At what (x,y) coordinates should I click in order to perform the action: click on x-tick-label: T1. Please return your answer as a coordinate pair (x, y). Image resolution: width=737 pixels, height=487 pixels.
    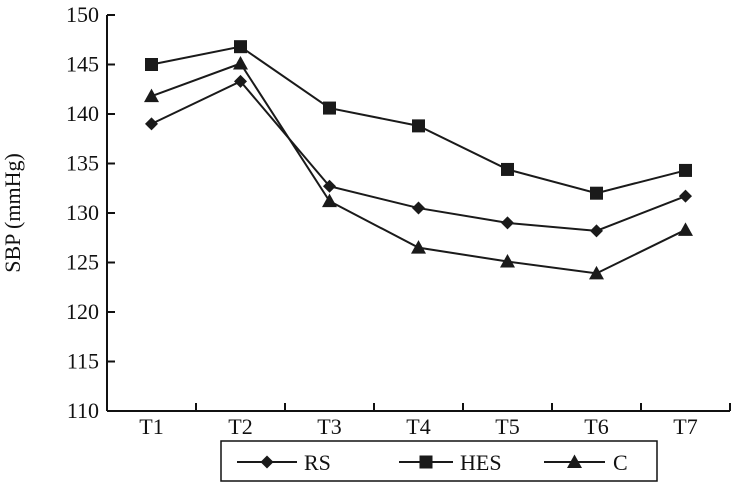
    Looking at the image, I should click on (151, 426).